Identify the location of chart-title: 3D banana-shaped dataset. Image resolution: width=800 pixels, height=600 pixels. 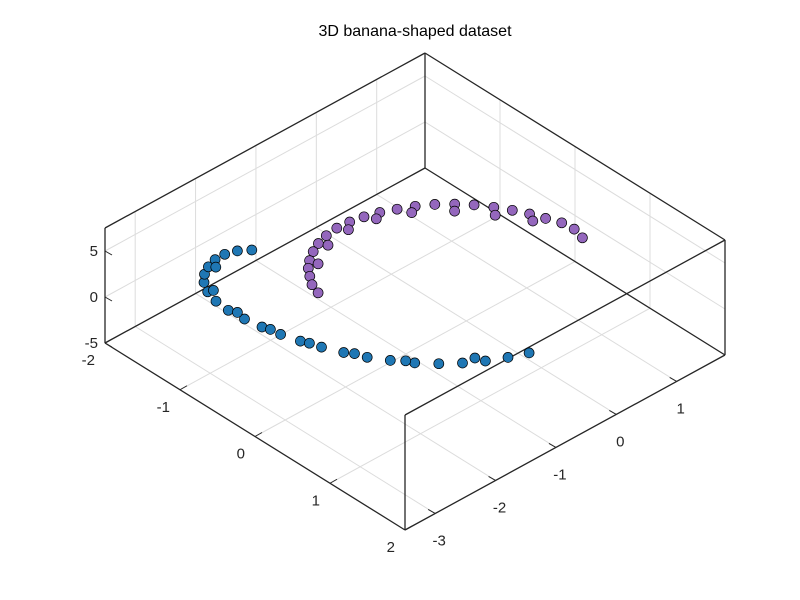
(415, 31).